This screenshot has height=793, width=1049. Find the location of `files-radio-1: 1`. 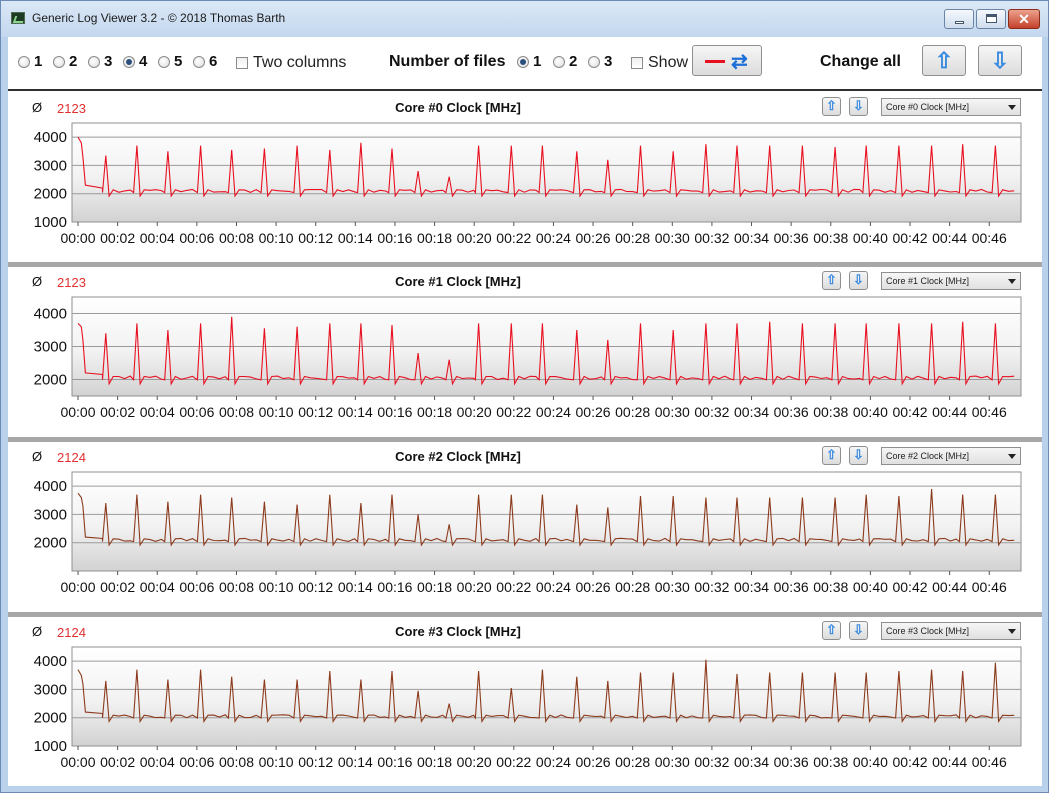

files-radio-1: 1 is located at coordinates (529, 61).